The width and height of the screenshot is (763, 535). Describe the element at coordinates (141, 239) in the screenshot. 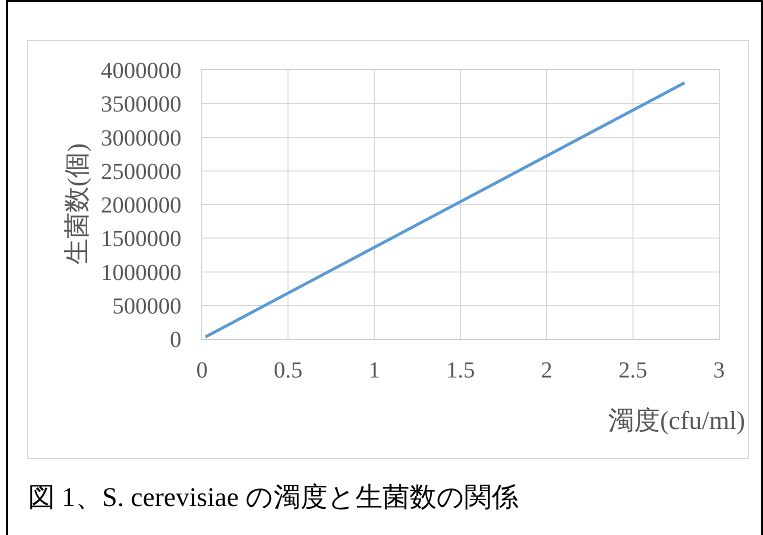

I see `y-tick-label: 1500000` at that location.